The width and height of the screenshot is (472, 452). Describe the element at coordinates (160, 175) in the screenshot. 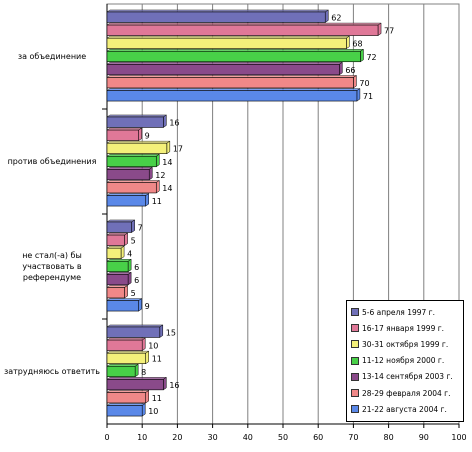

I see `bar-value-label: 12` at that location.